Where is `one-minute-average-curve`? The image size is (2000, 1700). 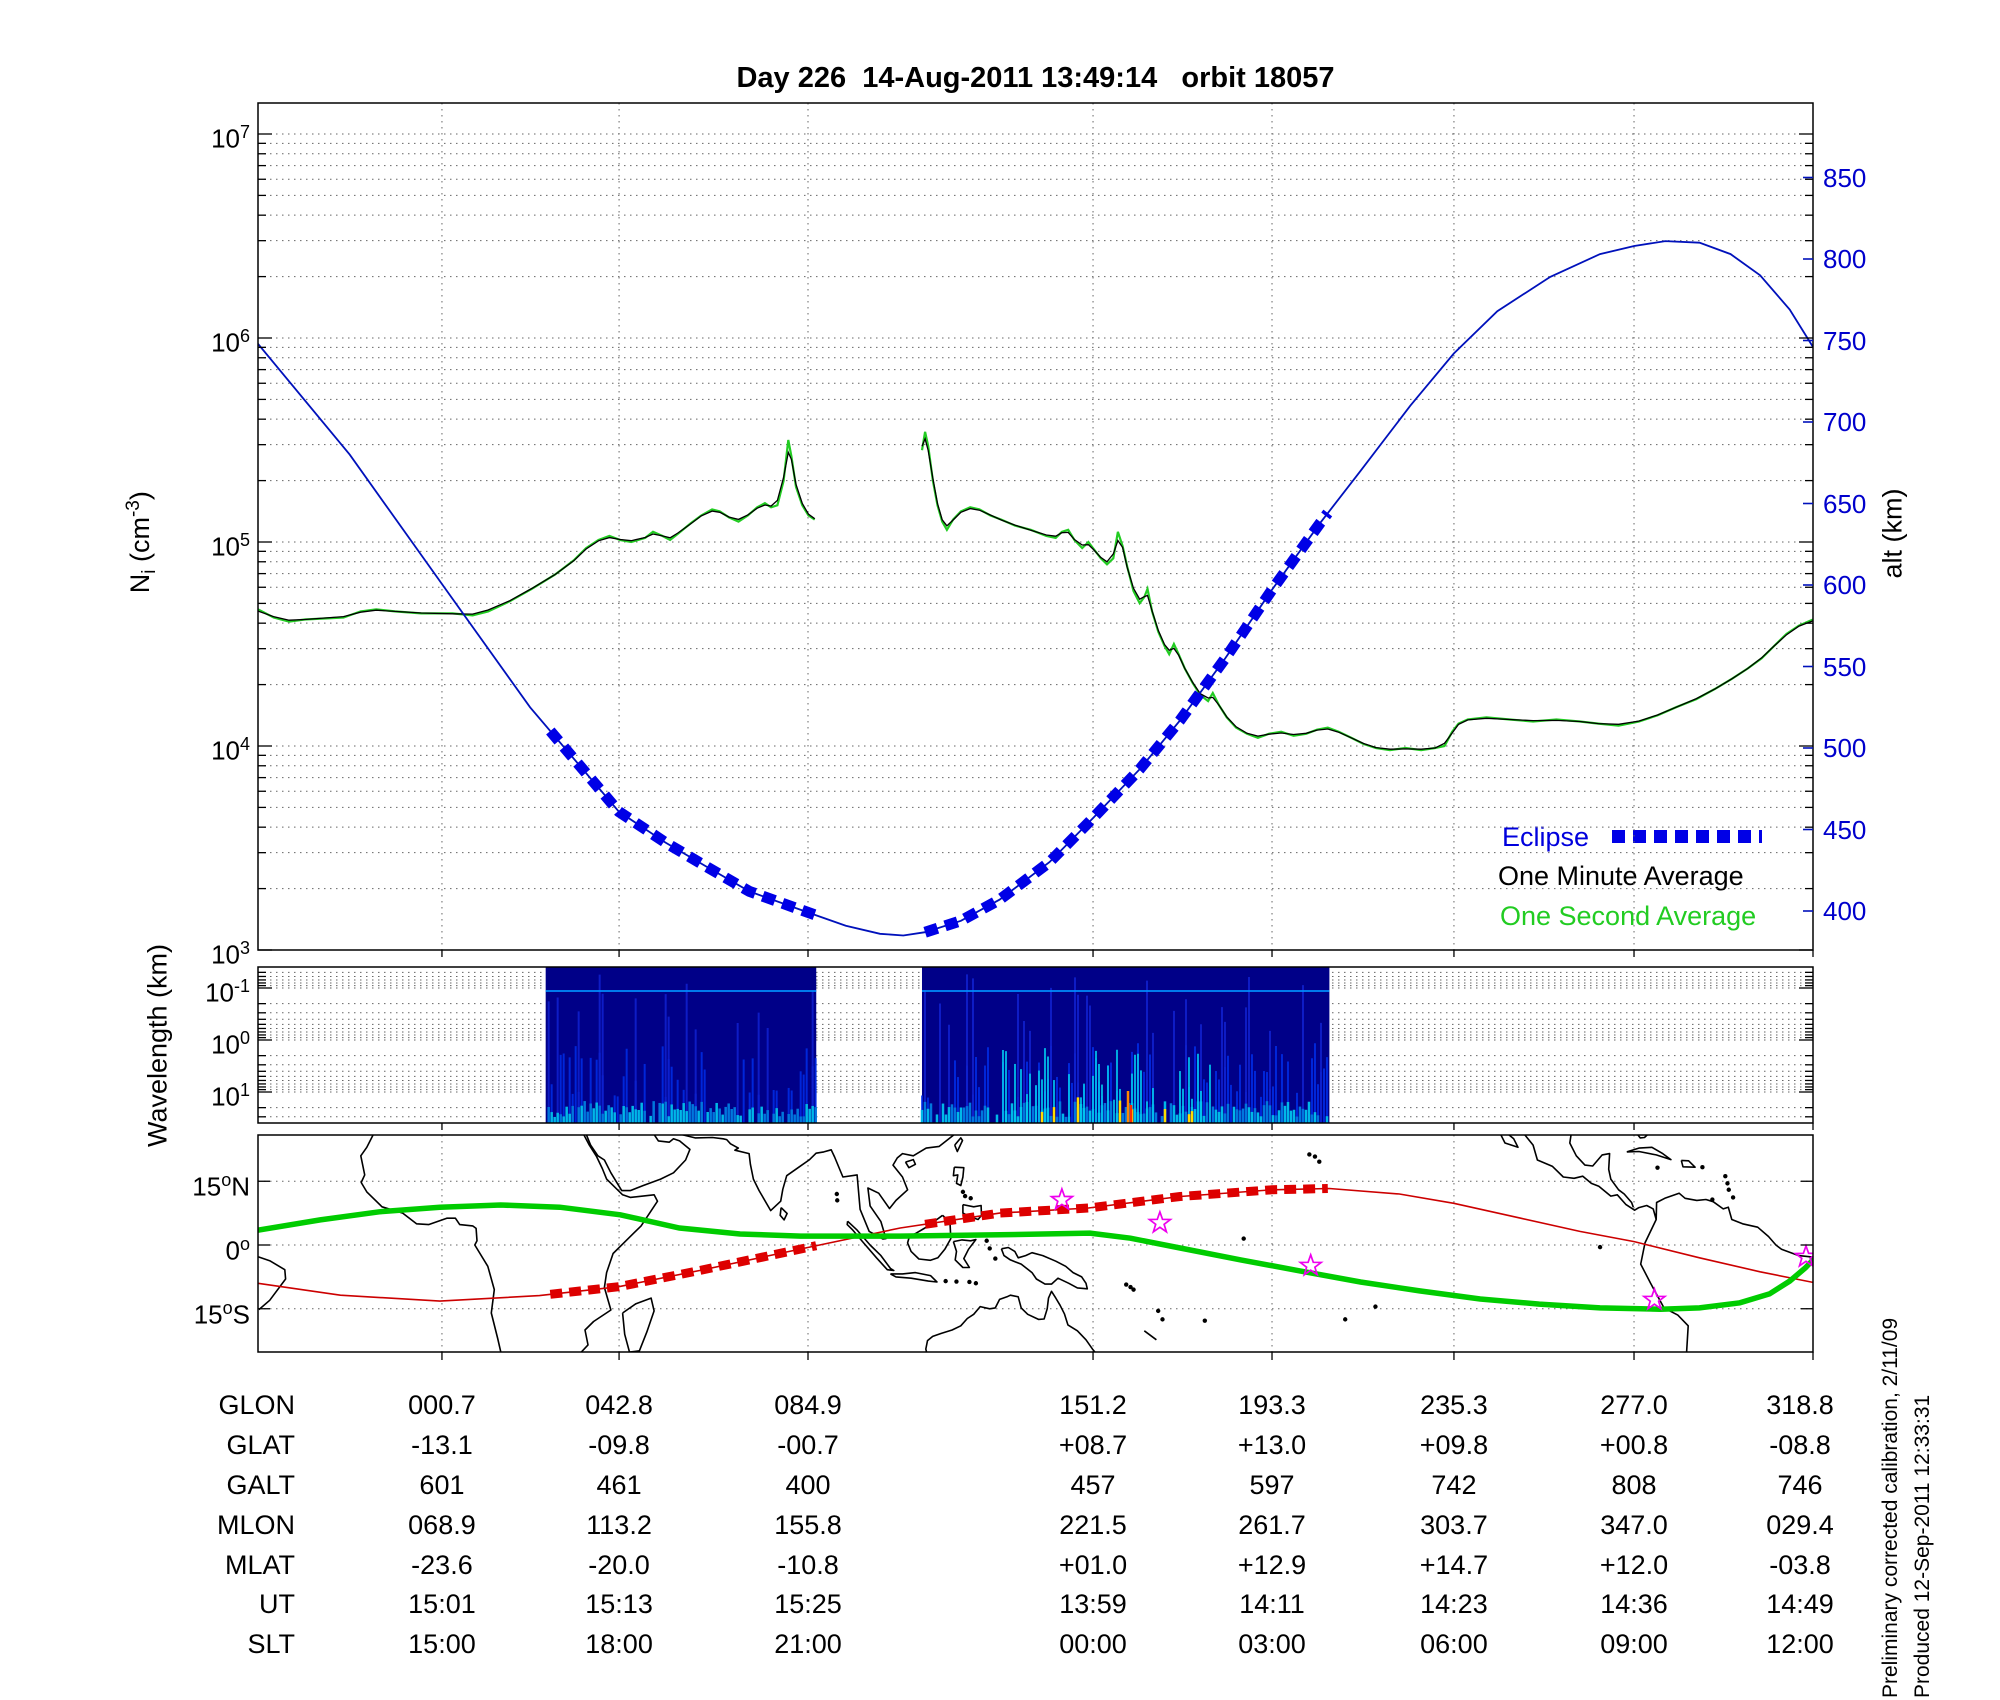
one-minute-average-curve is located at coordinates (1035, 593).